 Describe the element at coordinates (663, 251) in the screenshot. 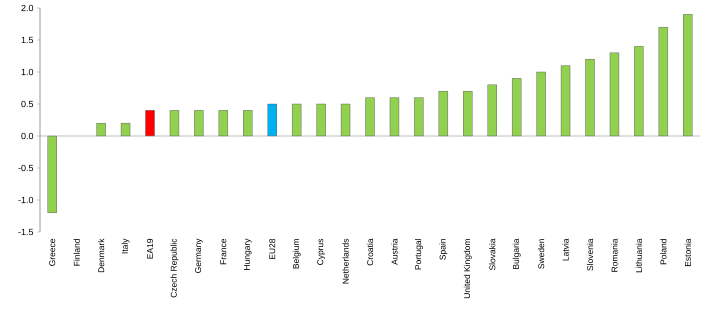

I see `x-tick-label: Poland` at that location.